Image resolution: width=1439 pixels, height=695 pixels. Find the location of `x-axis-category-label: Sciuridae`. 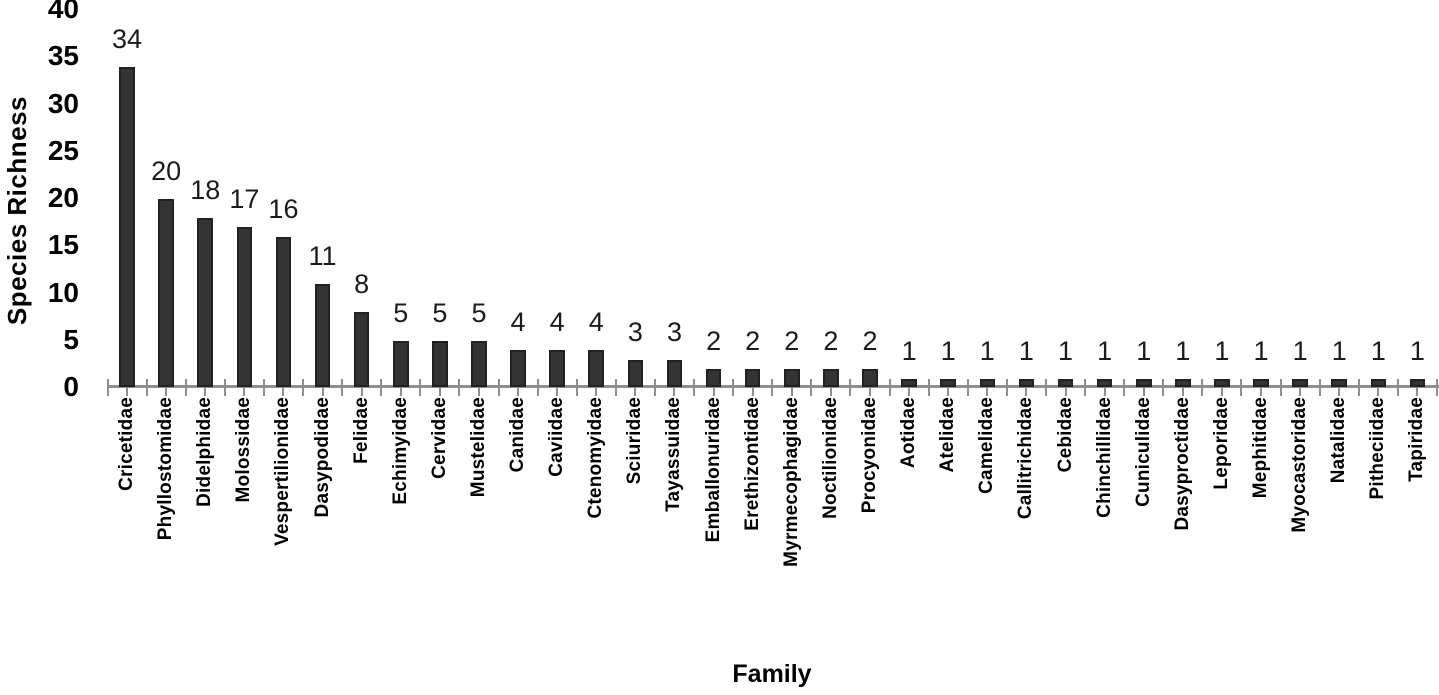

x-axis-category-label: Sciuridae is located at coordinates (635, 441).